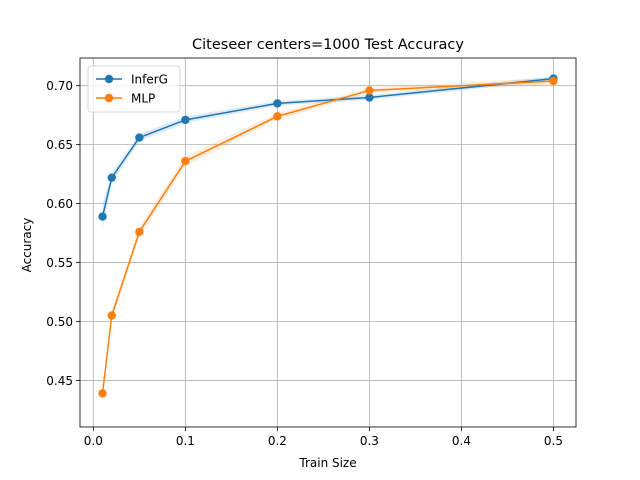  I want to click on x-tick-label: 0.2, so click(277, 441).